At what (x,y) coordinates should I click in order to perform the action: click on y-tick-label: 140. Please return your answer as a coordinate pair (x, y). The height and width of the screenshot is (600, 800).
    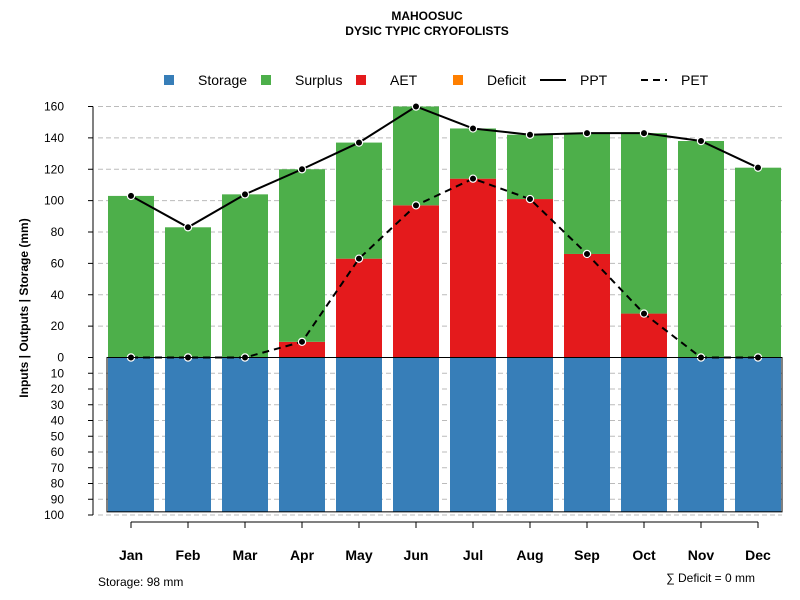
    Looking at the image, I should click on (54, 138).